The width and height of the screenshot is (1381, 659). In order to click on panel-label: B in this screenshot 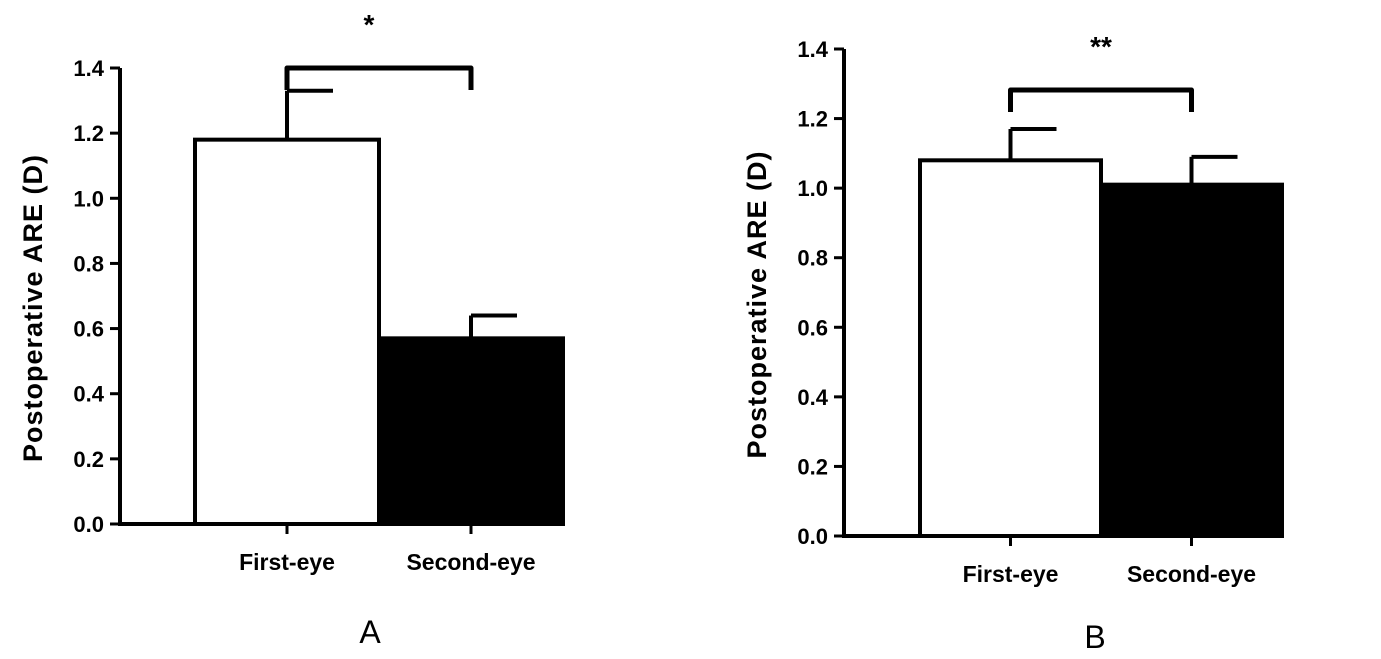, I will do `click(1094, 637)`.